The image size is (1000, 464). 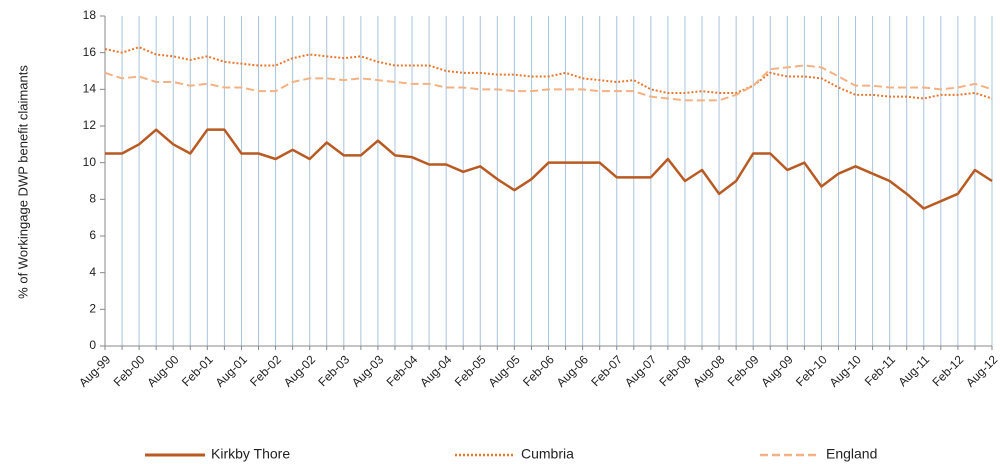 What do you see at coordinates (231, 370) in the screenshot?
I see `x-tick-label: Aug-01` at bounding box center [231, 370].